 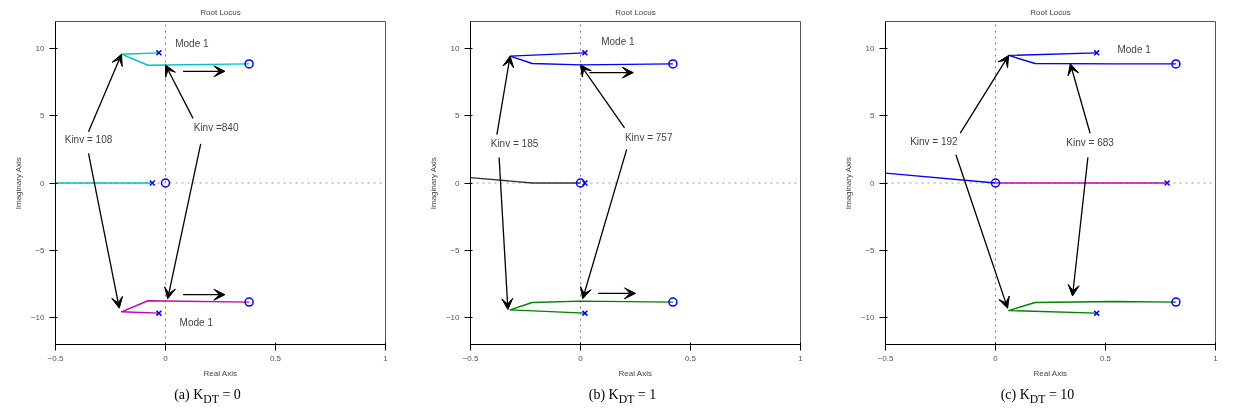 What do you see at coordinates (648, 137) in the screenshot?
I see `annotation: Kinv = 757` at bounding box center [648, 137].